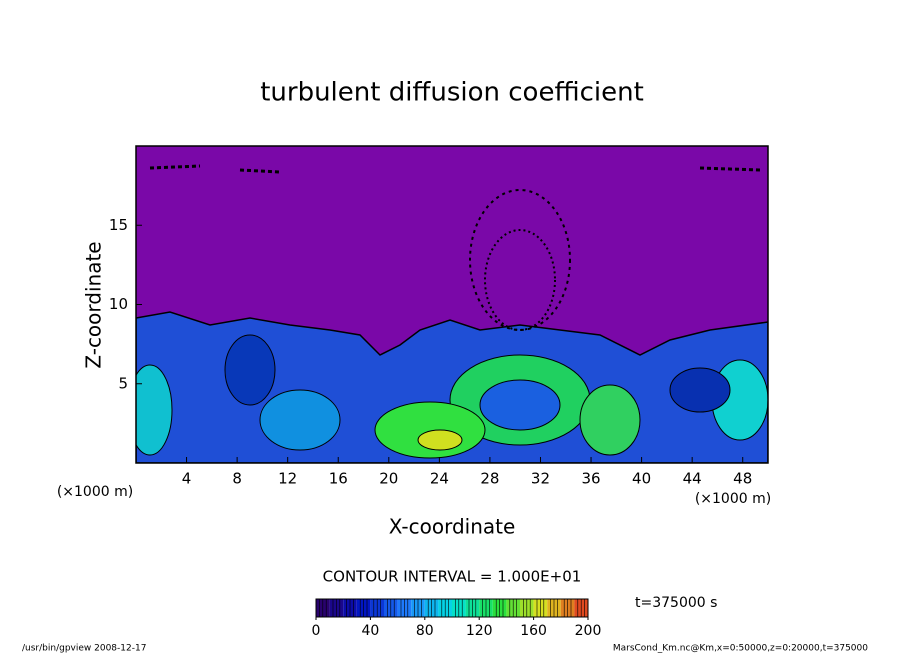 This screenshot has width=904, height=654. Describe the element at coordinates (388, 479) in the screenshot. I see `x-tick-label: 20` at that location.